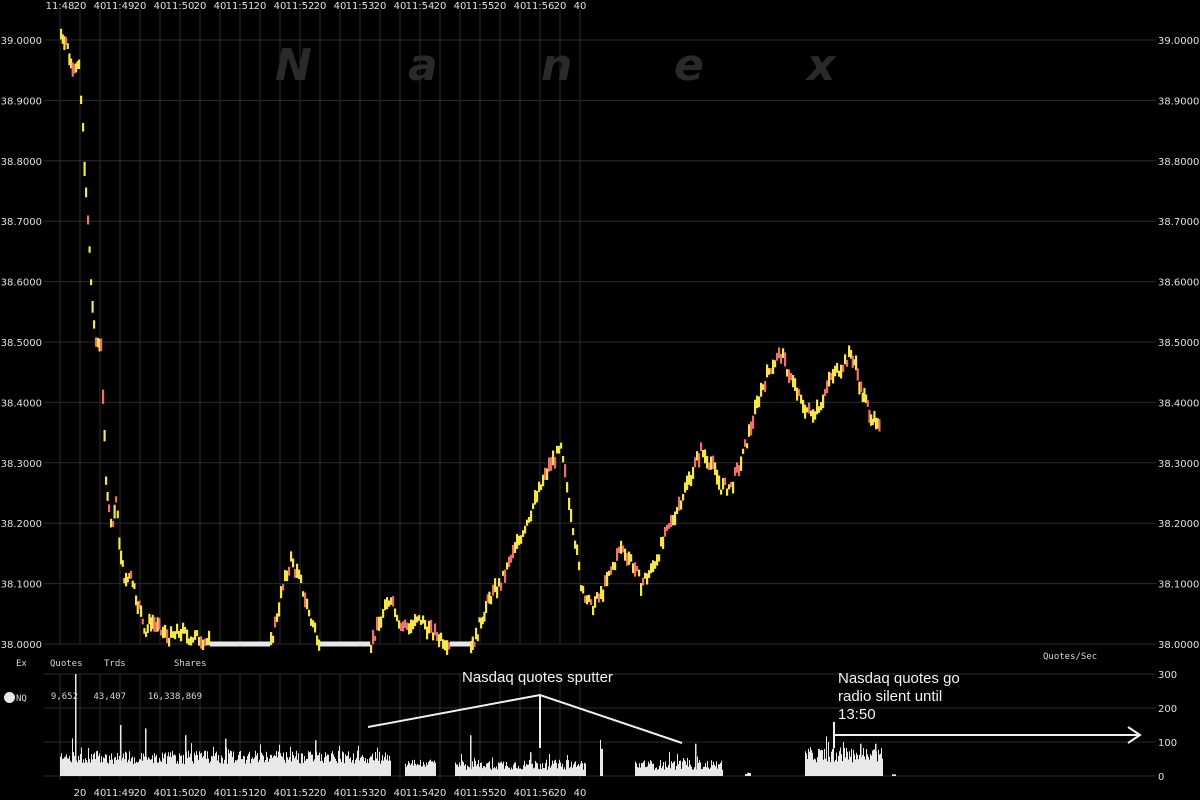 Image resolution: width=1200 pixels, height=800 pixels. What do you see at coordinates (520, 6) in the screenshot?
I see `x-tick-label-top: 40` at bounding box center [520, 6].